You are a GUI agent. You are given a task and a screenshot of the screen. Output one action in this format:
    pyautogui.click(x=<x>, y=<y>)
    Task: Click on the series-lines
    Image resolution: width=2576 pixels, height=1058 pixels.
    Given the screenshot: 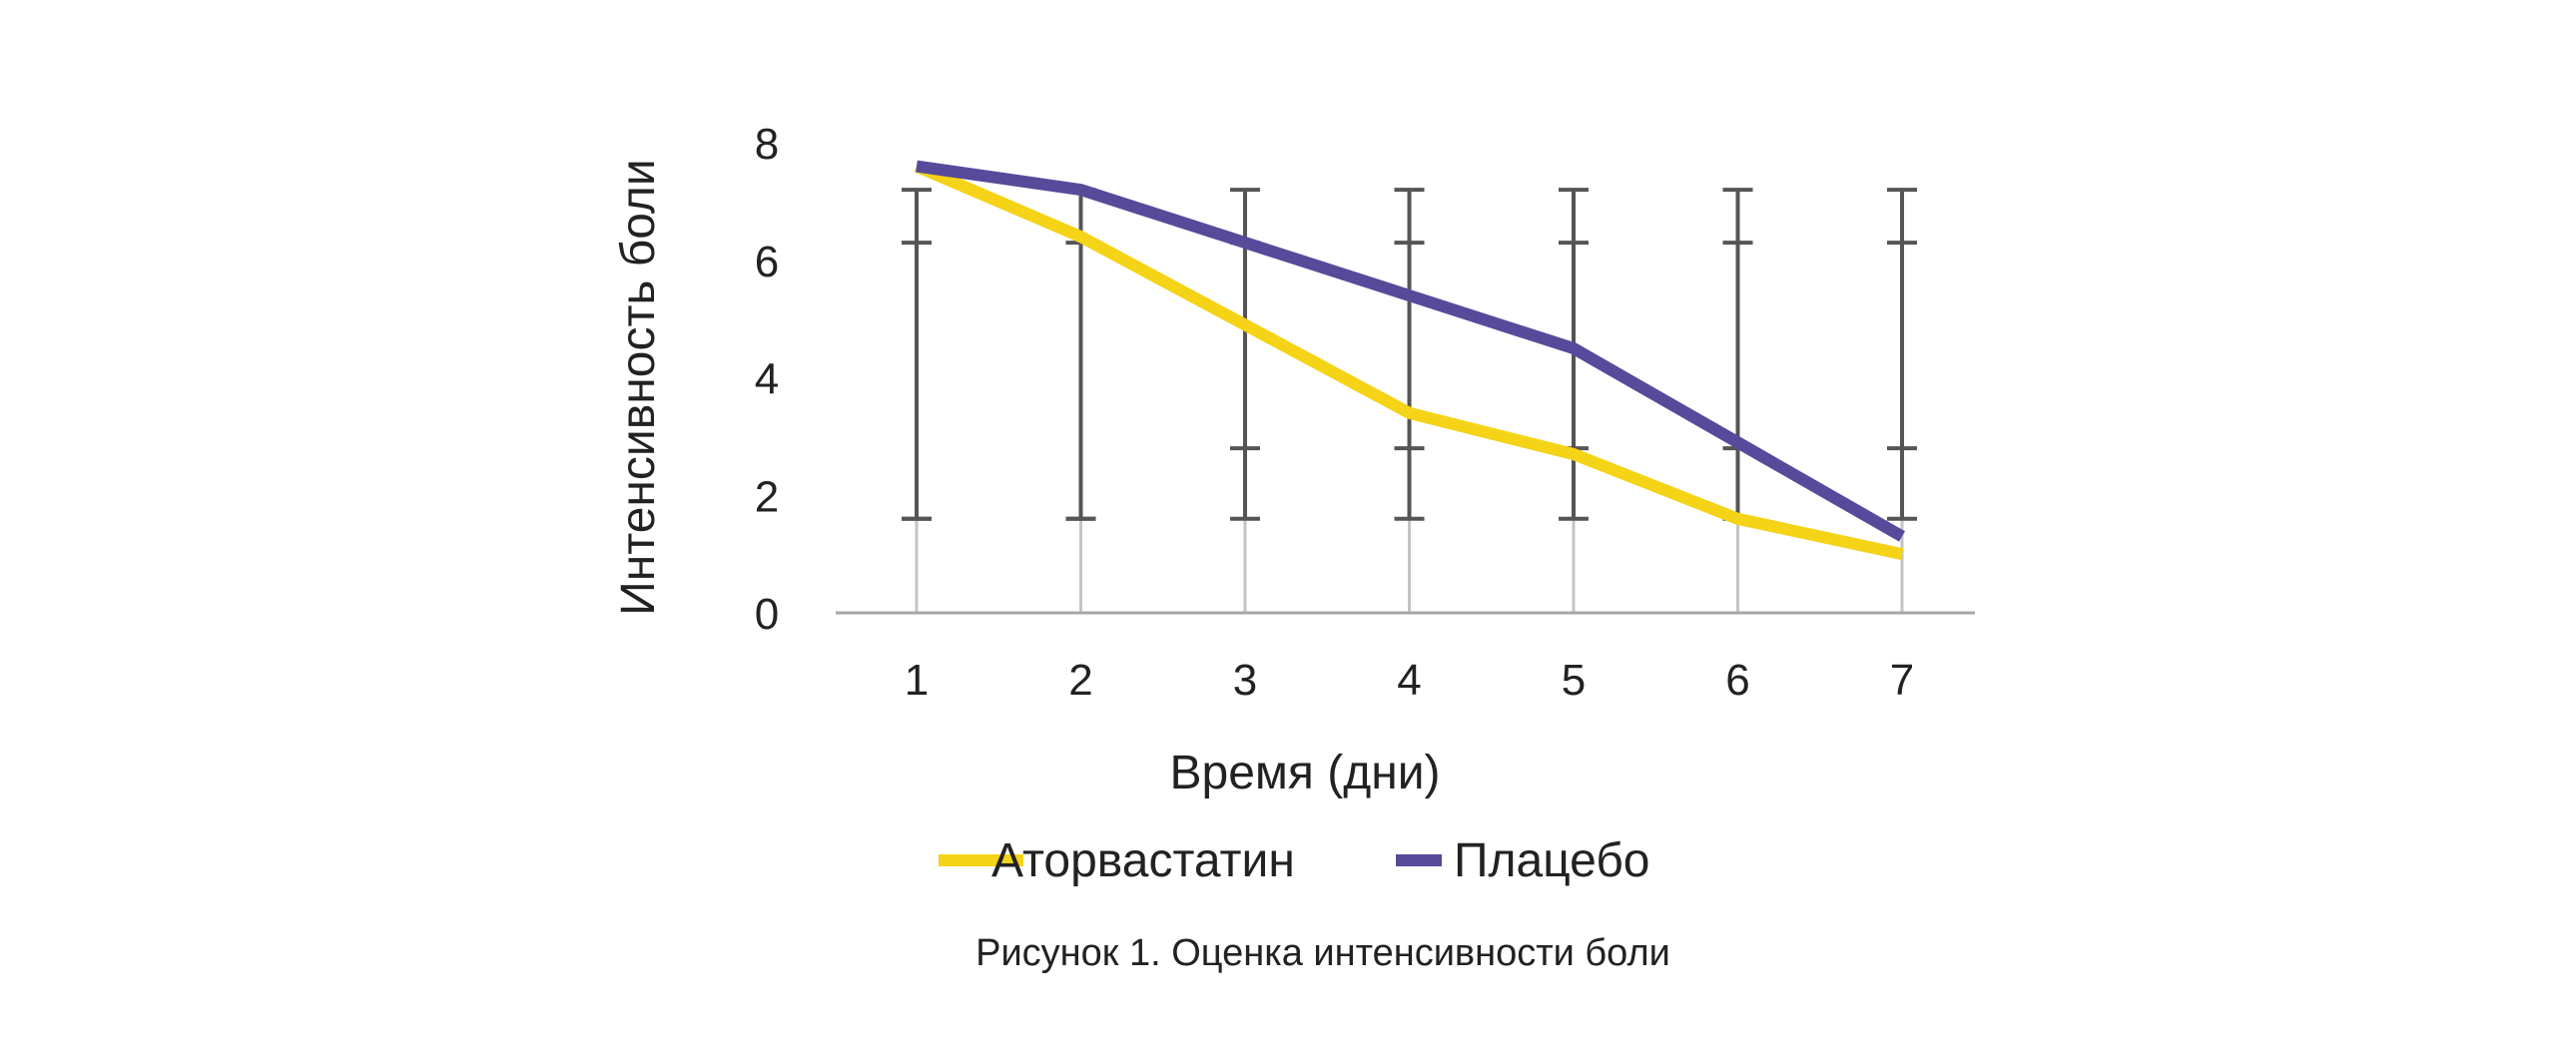 What is the action you would take?
    pyautogui.click(x=1409, y=360)
    